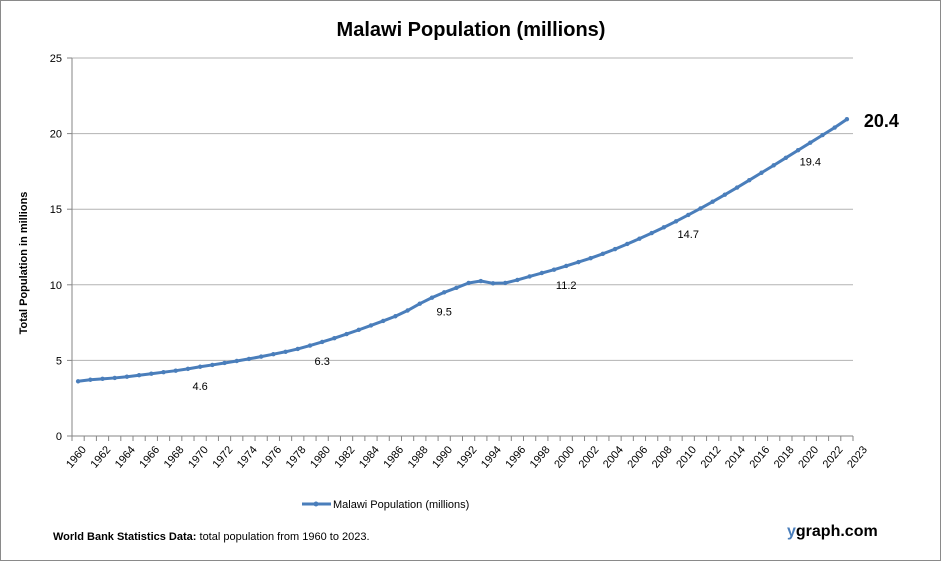 The height and width of the screenshot is (561, 941). What do you see at coordinates (125, 457) in the screenshot?
I see `x-tick-label: 1964` at bounding box center [125, 457].